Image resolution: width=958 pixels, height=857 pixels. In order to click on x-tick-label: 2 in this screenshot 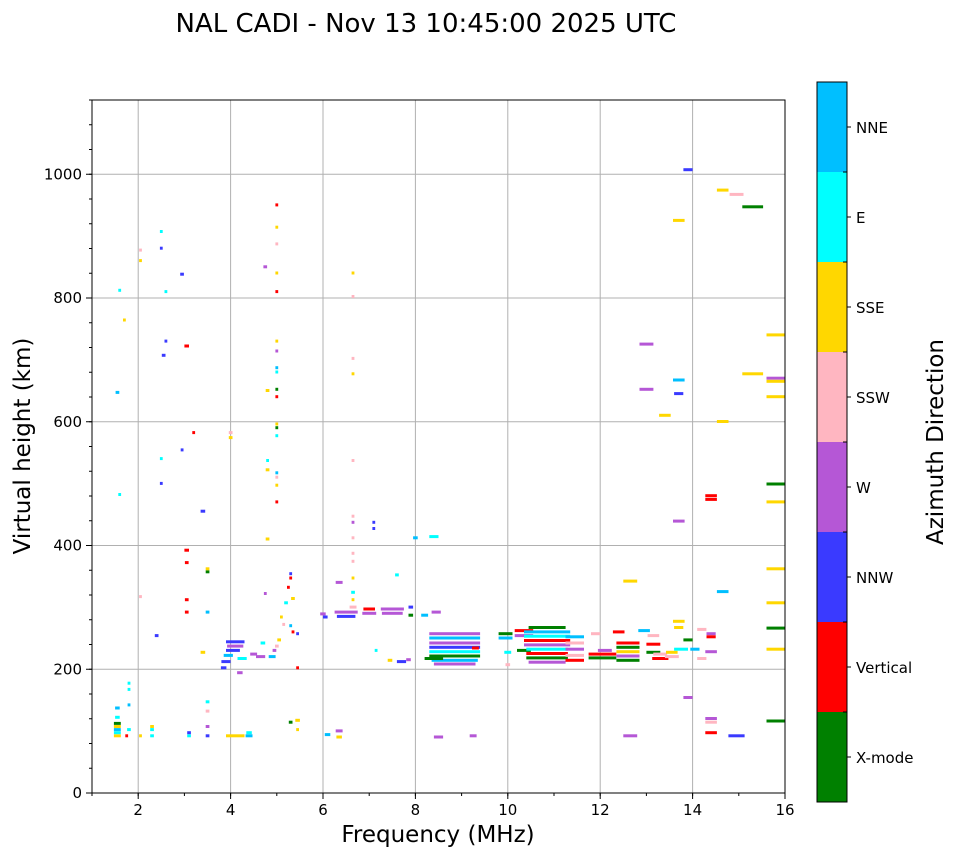, I will do `click(138, 810)`.